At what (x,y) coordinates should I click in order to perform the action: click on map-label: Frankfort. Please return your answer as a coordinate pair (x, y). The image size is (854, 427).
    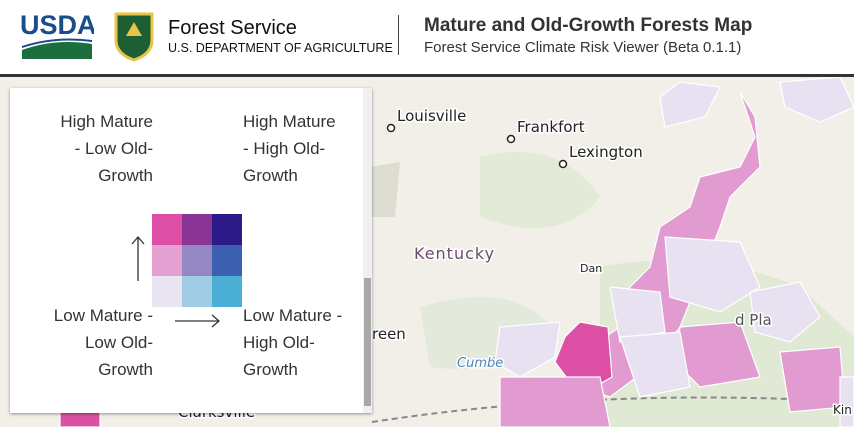
    Looking at the image, I should click on (551, 127).